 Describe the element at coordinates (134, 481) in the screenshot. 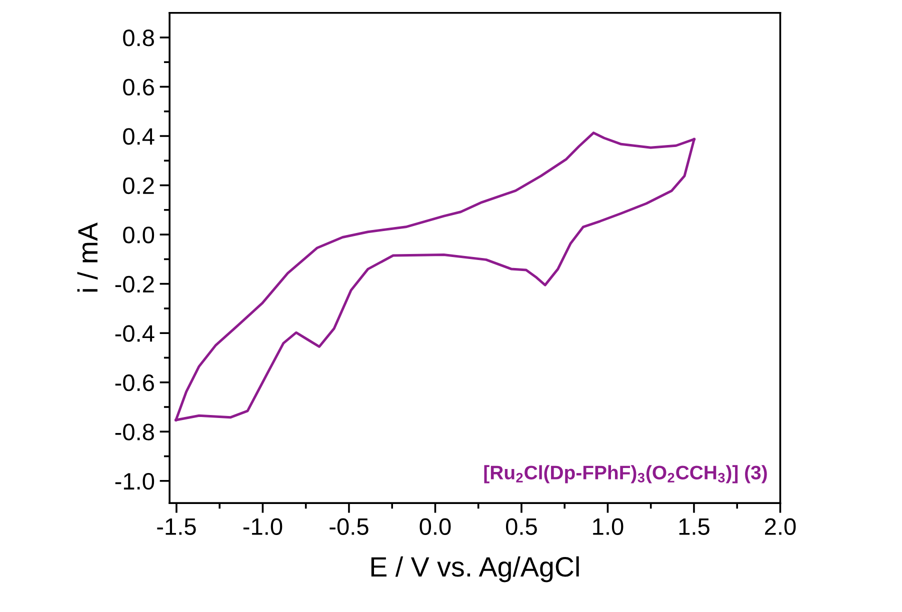

I see `y-tick-label: -1.0` at that location.